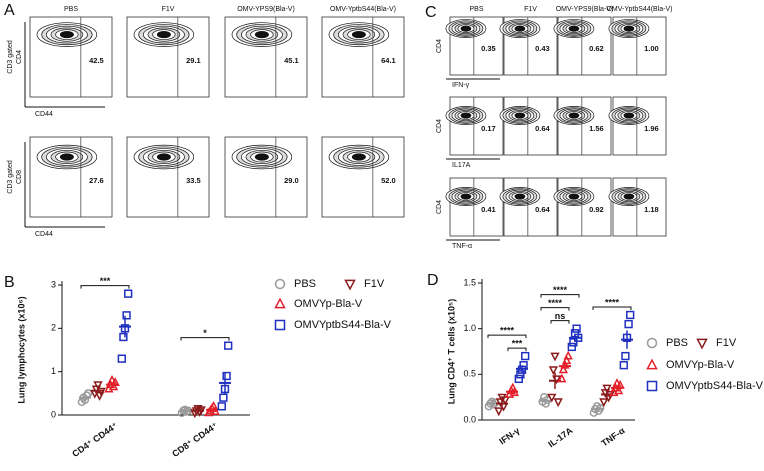 This screenshot has width=764, height=471. What do you see at coordinates (53, 328) in the screenshot?
I see `y-tick-label: 2` at bounding box center [53, 328].